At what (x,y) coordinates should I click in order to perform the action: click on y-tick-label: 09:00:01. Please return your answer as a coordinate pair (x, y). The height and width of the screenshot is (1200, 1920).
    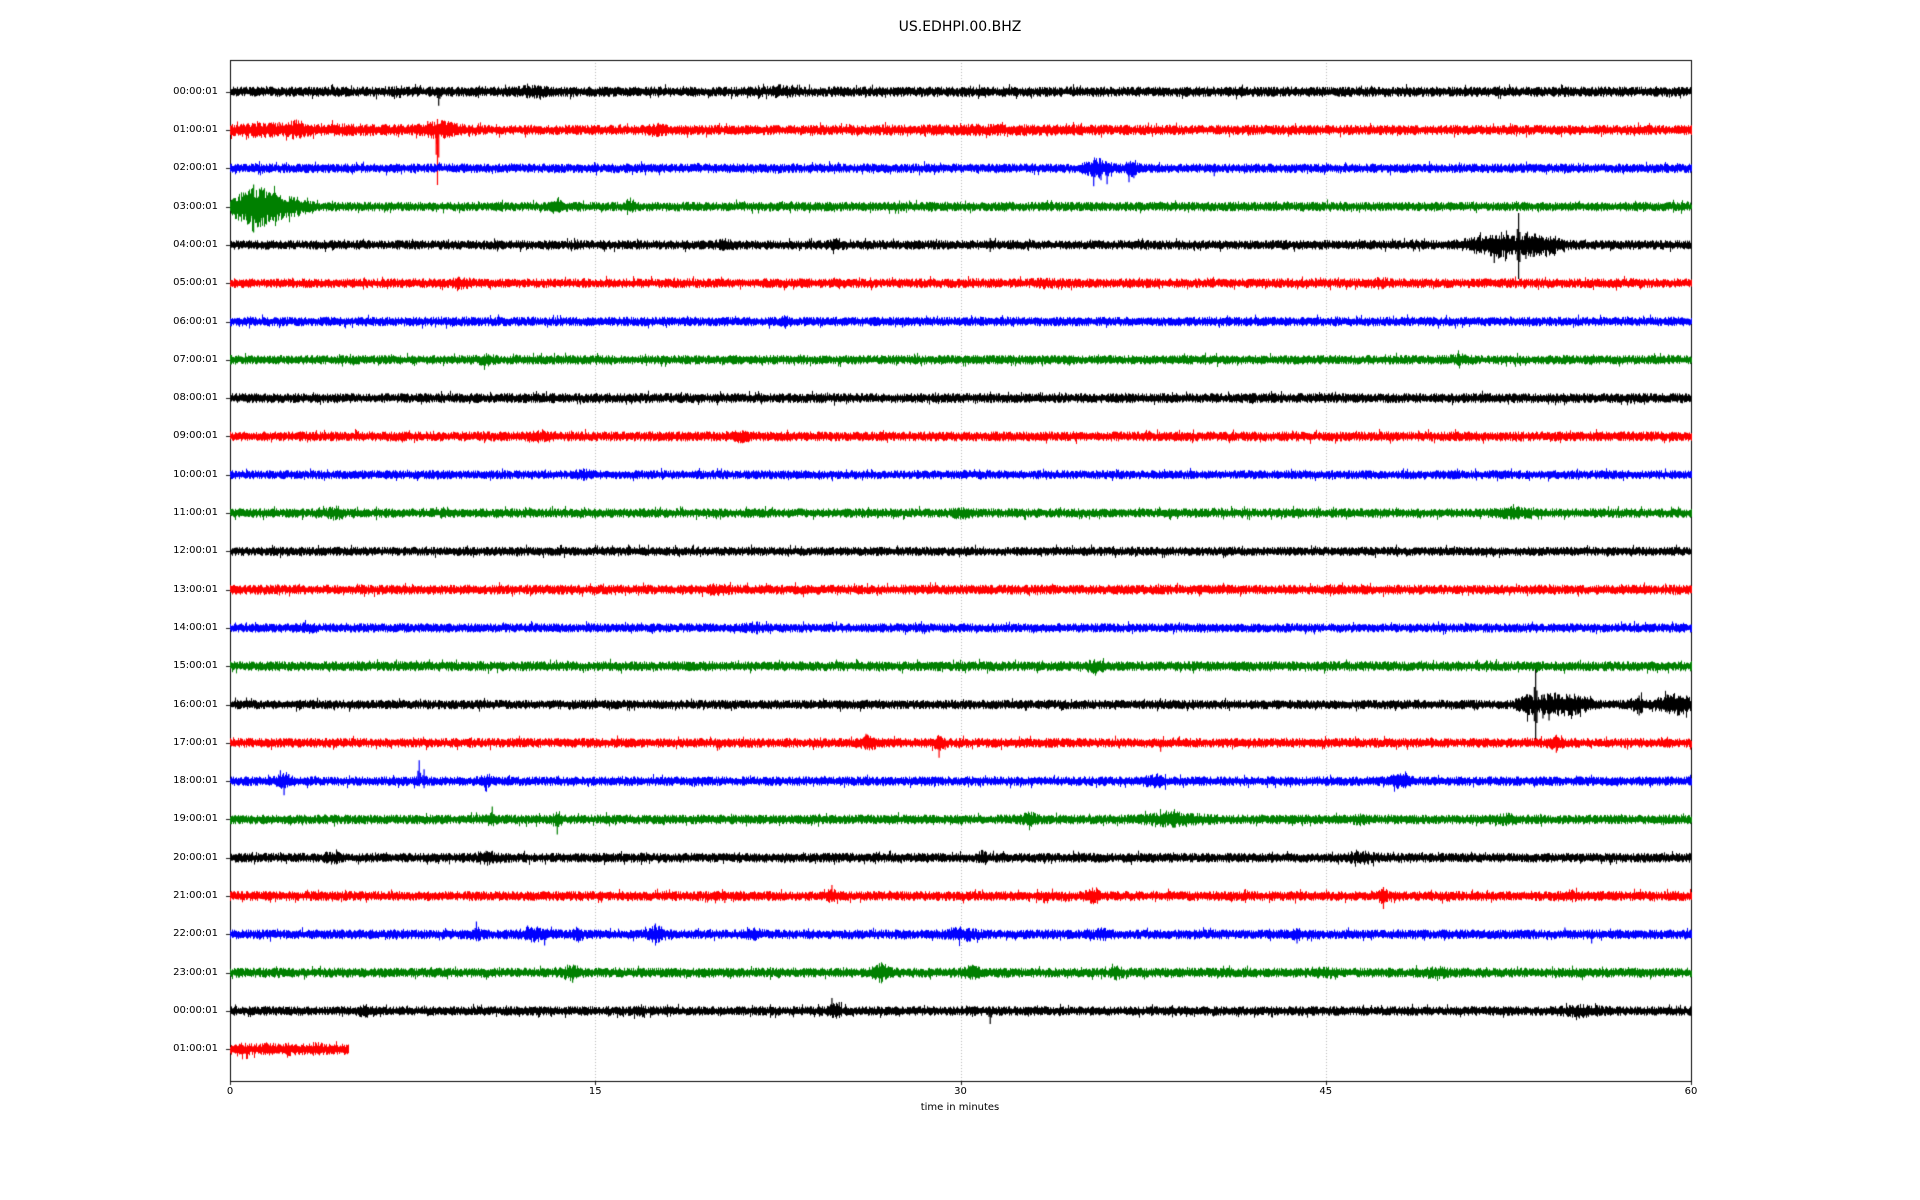
    Looking at the image, I should click on (195, 436).